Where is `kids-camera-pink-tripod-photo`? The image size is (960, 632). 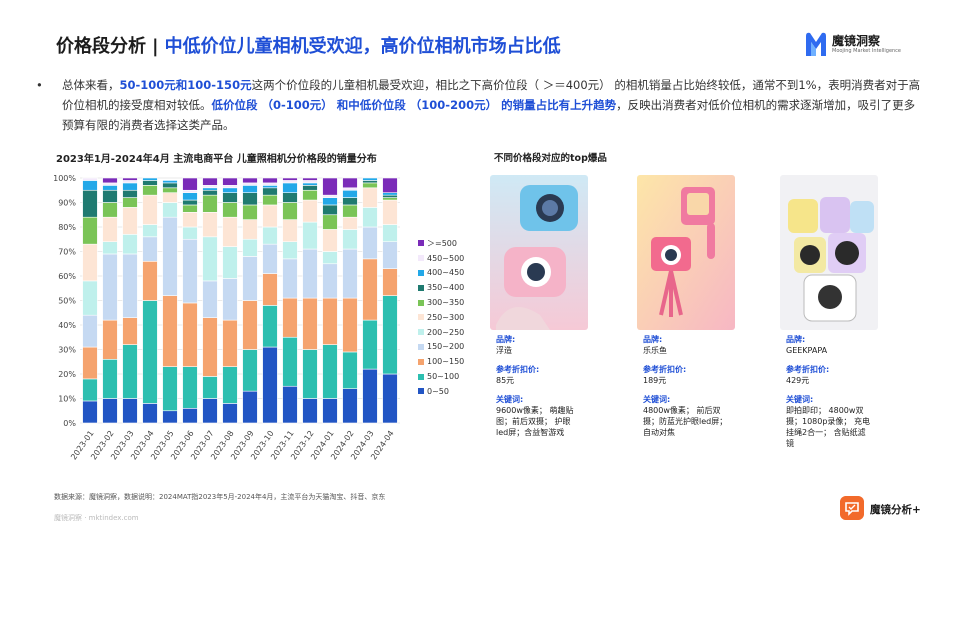 kids-camera-pink-tripod-photo is located at coordinates (686, 252).